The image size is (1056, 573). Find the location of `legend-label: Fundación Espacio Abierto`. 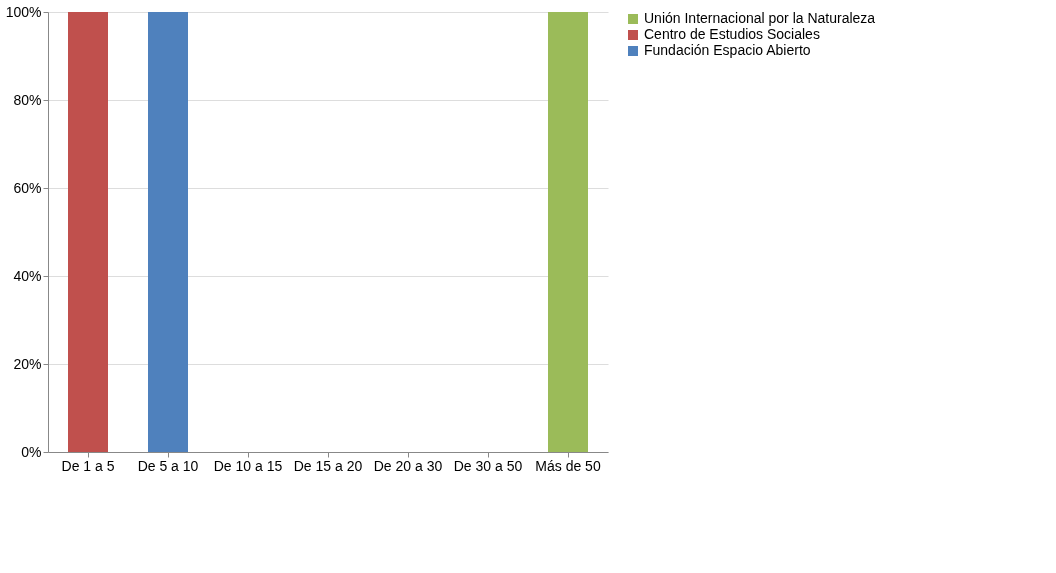

legend-label: Fundación Espacio Abierto is located at coordinates (727, 50).